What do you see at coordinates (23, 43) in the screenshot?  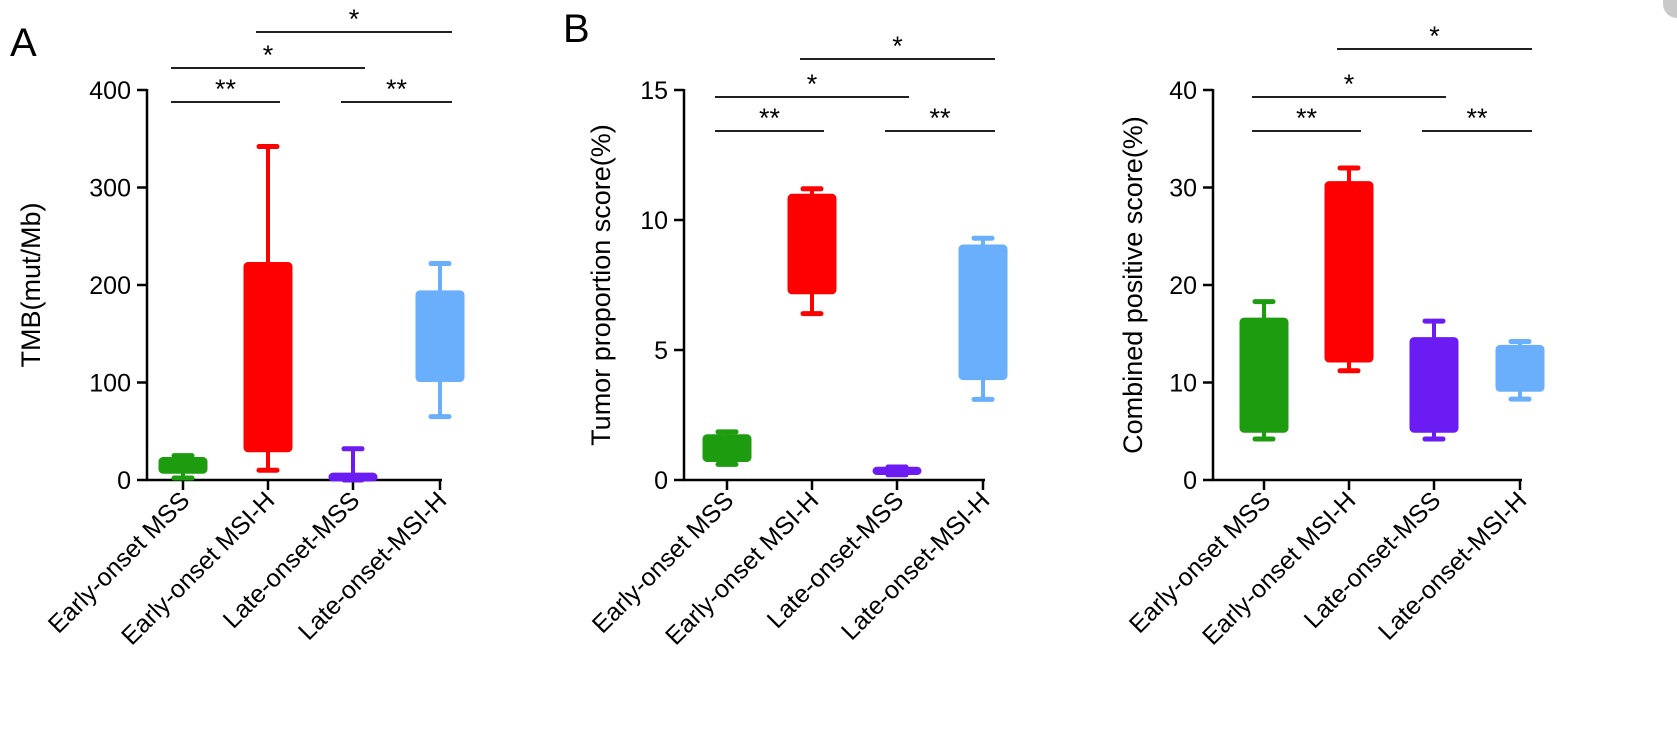 I see `panel-letter-a: A` at bounding box center [23, 43].